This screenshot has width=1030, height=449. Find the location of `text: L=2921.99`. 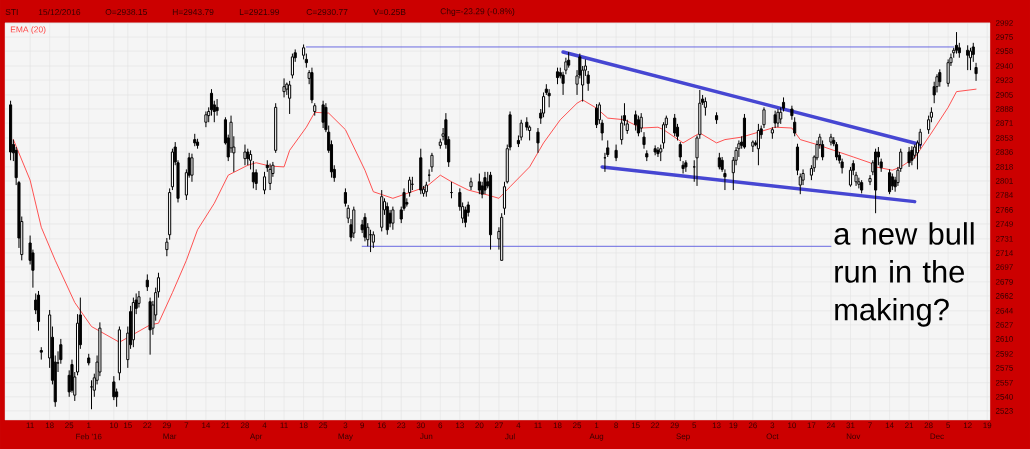

text: L=2921.99 is located at coordinates (259, 12).